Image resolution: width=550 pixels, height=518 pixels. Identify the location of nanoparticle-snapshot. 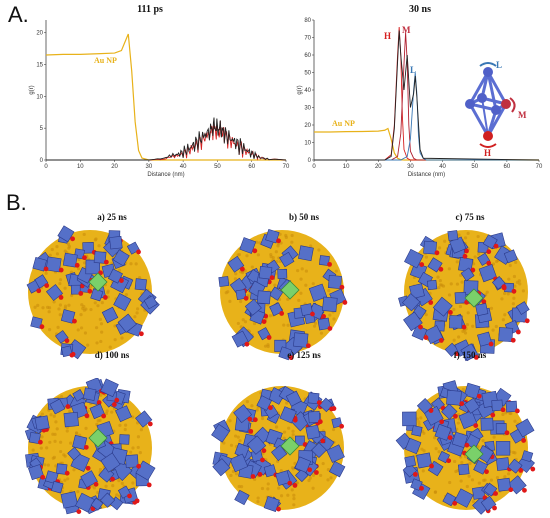
(93, 292).